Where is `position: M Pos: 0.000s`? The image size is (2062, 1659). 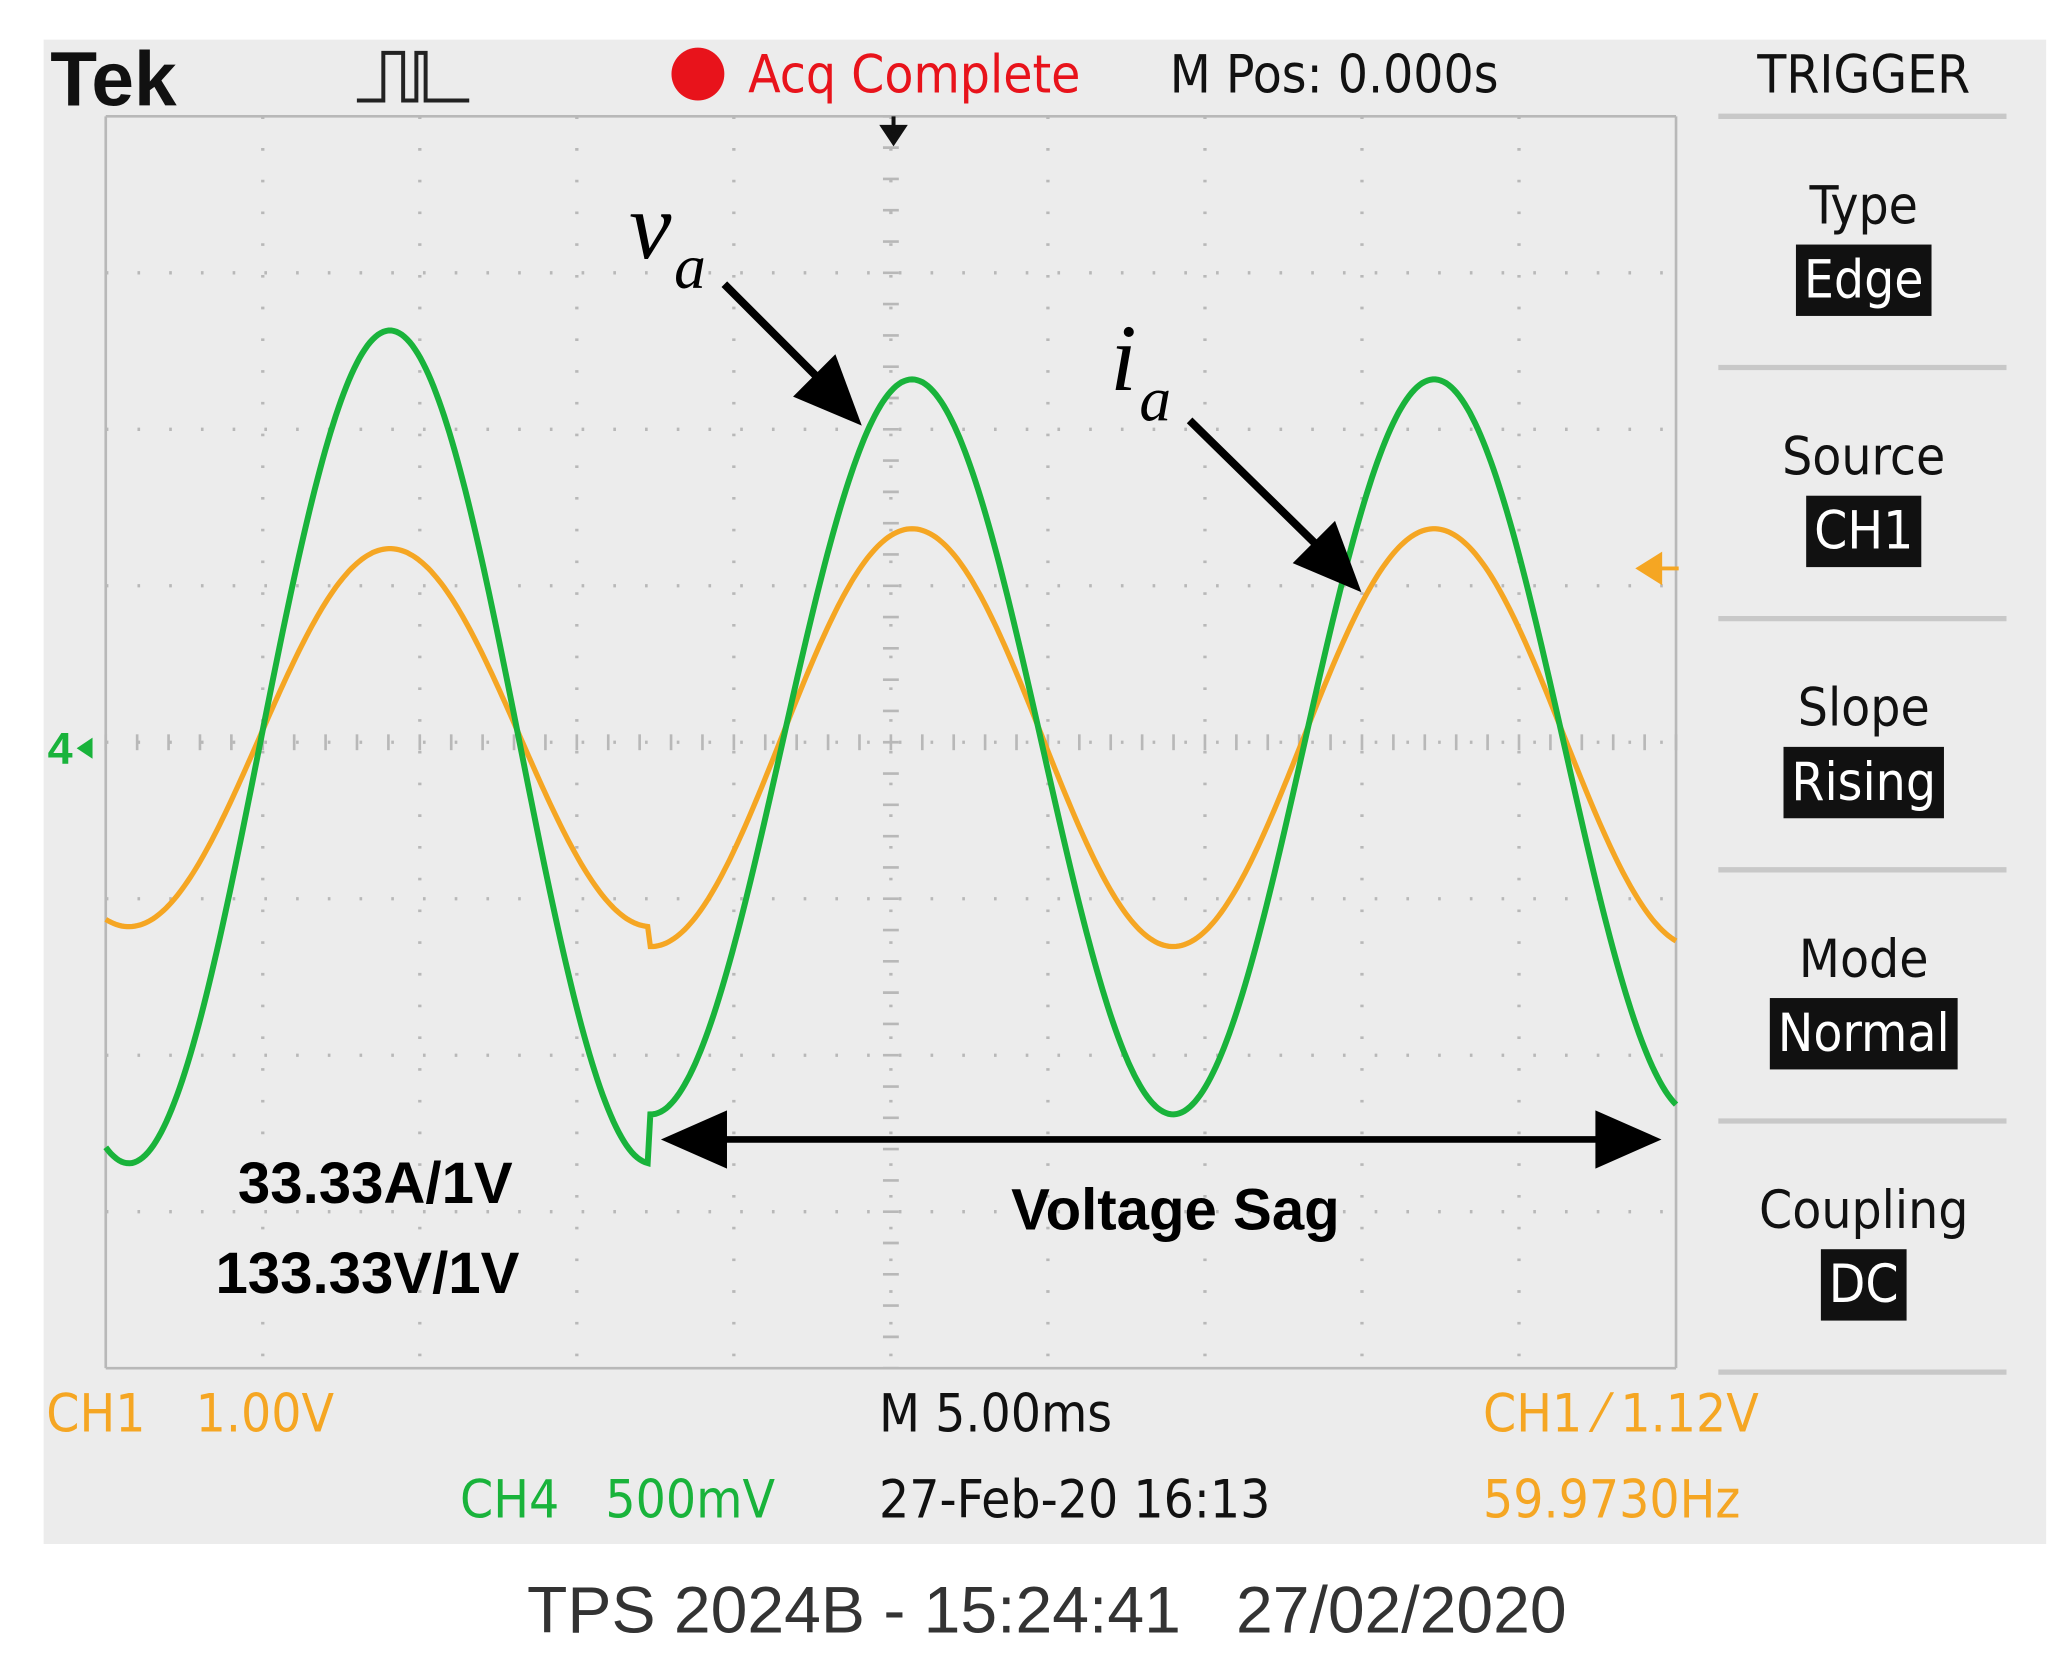 position: M Pos: 0.000s is located at coordinates (1334, 75).